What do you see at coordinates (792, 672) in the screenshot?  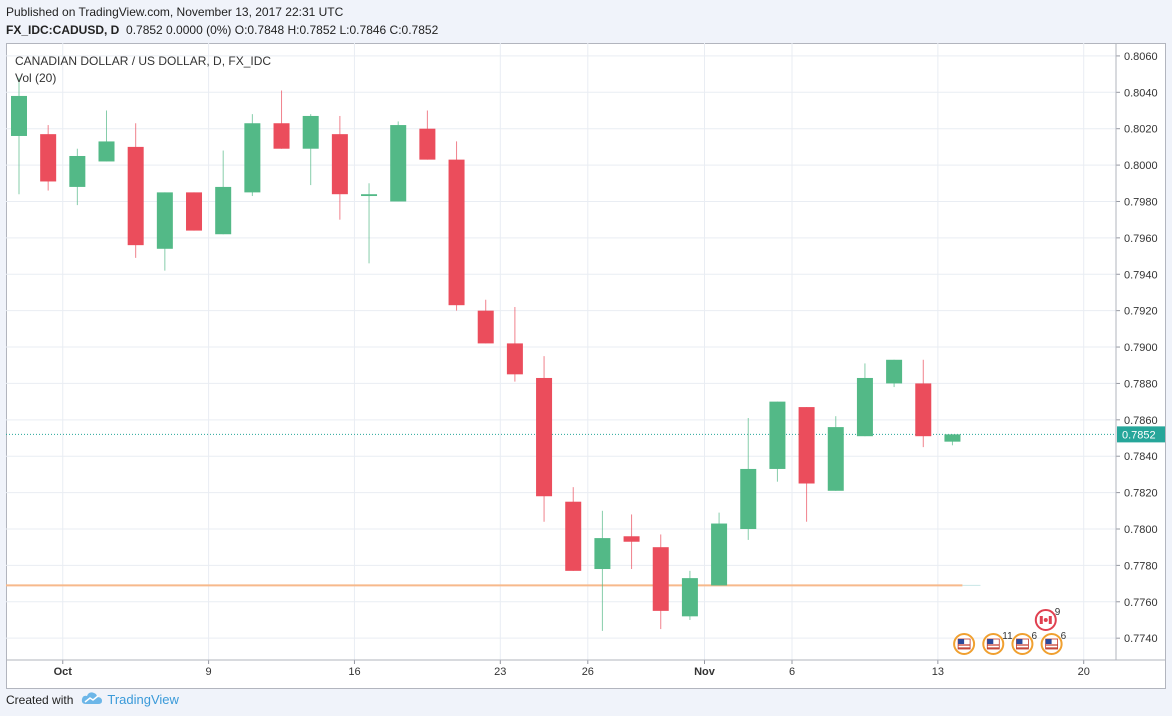 I see `x-tick-label: 6` at bounding box center [792, 672].